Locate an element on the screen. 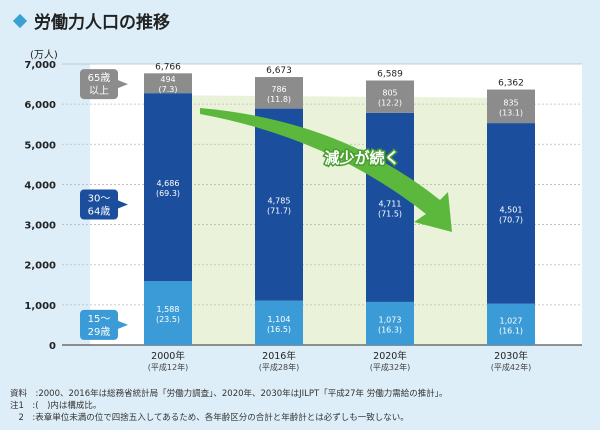 This screenshot has height=430, width=600. bar-share-label: (70.7) is located at coordinates (511, 219).